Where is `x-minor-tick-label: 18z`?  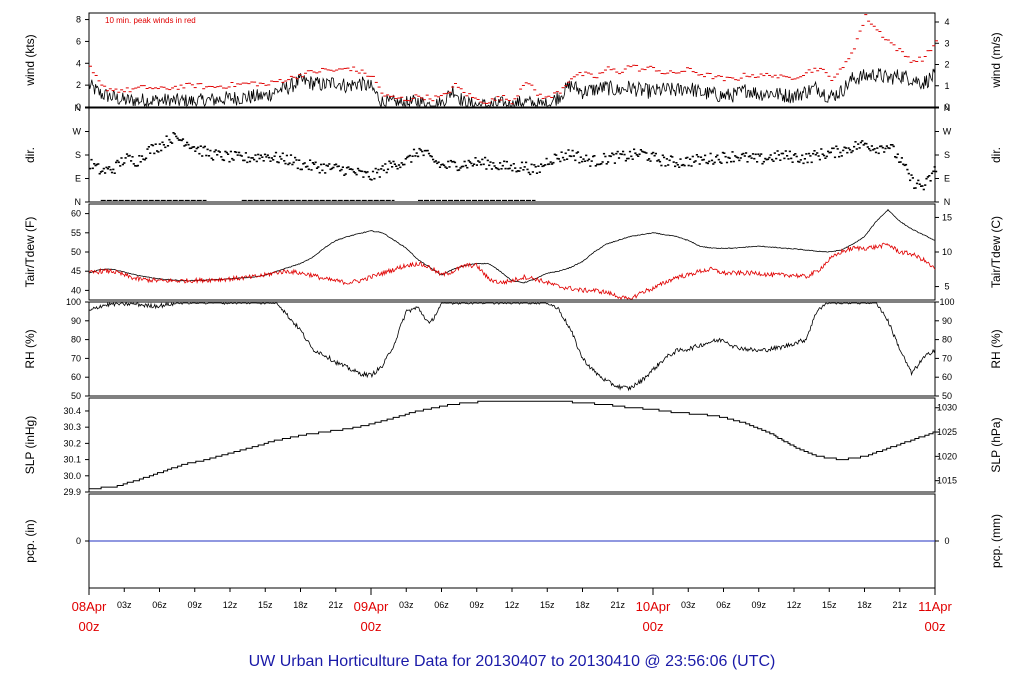
x-minor-tick-label: 18z is located at coordinates (582, 605).